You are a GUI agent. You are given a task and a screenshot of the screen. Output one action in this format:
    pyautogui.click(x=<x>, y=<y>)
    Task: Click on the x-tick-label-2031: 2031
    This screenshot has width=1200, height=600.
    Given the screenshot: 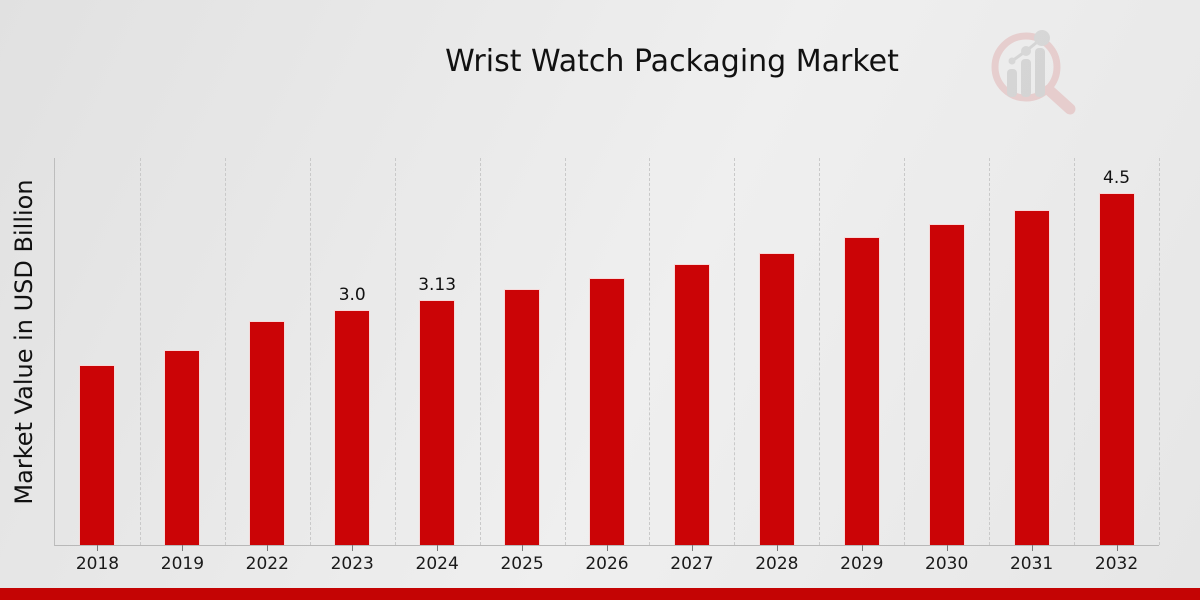 What is the action you would take?
    pyautogui.click(x=1031, y=564)
    